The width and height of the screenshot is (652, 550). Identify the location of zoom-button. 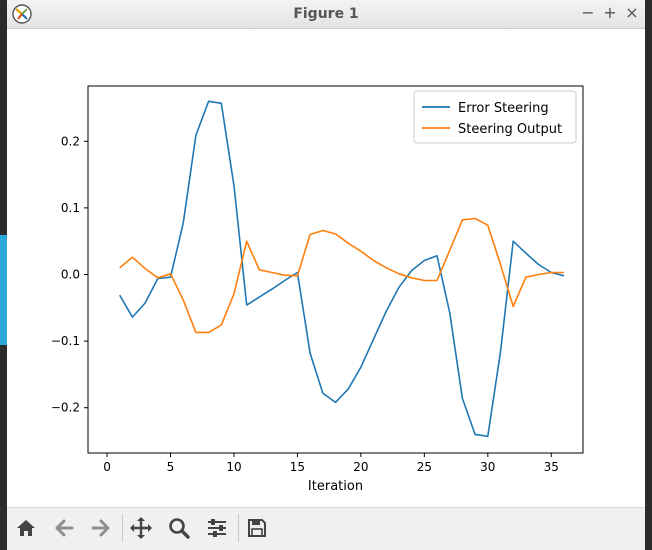
(179, 528).